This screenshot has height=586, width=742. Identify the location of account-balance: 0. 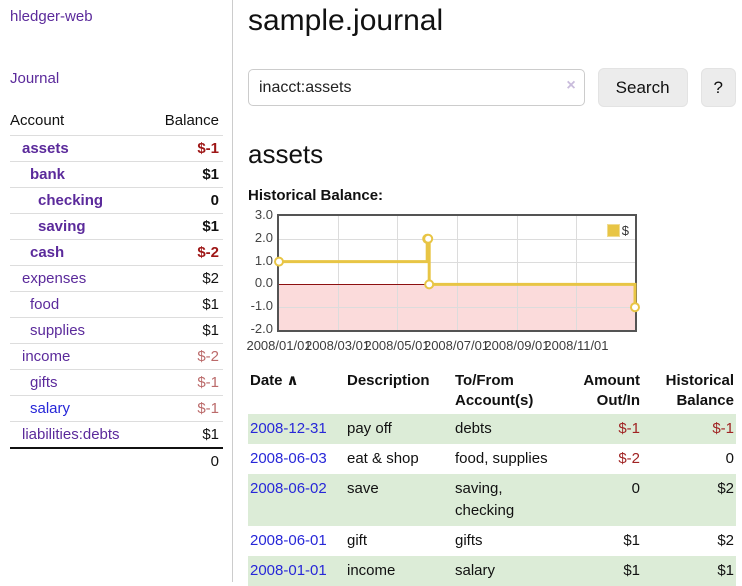
(186, 200).